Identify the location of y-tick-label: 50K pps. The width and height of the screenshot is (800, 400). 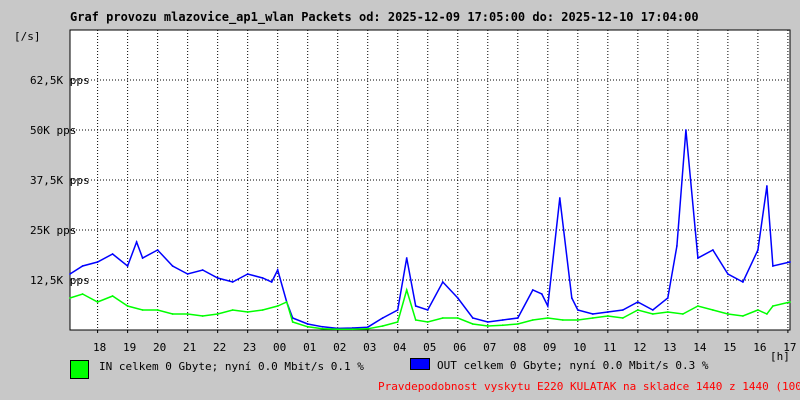
(53, 130).